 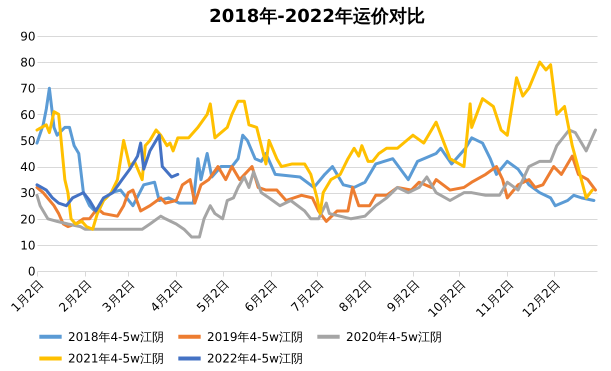 I want to click on legend-label: 2022年4-5w江阴, so click(x=255, y=359).